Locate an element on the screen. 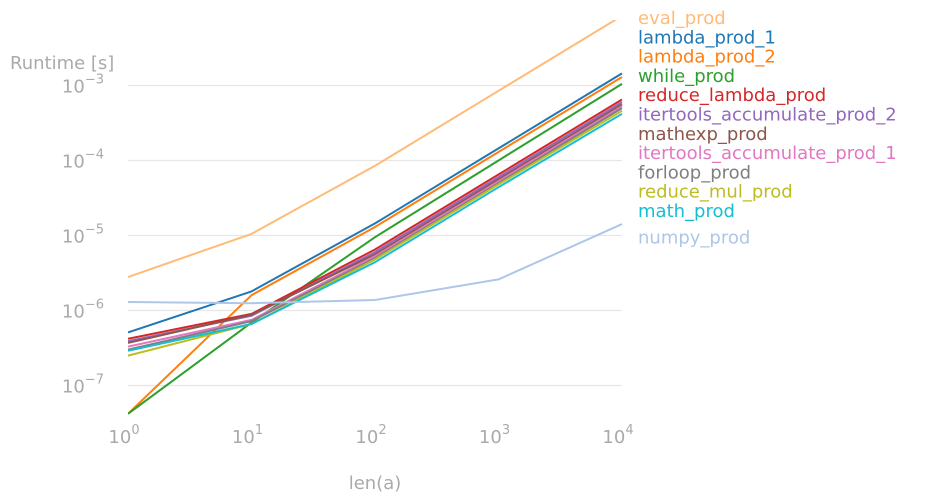 This screenshot has width=928, height=502. x-tick-labels: 10⁰ 10¹ 10² 10³ 10⁴ is located at coordinates (370, 435).